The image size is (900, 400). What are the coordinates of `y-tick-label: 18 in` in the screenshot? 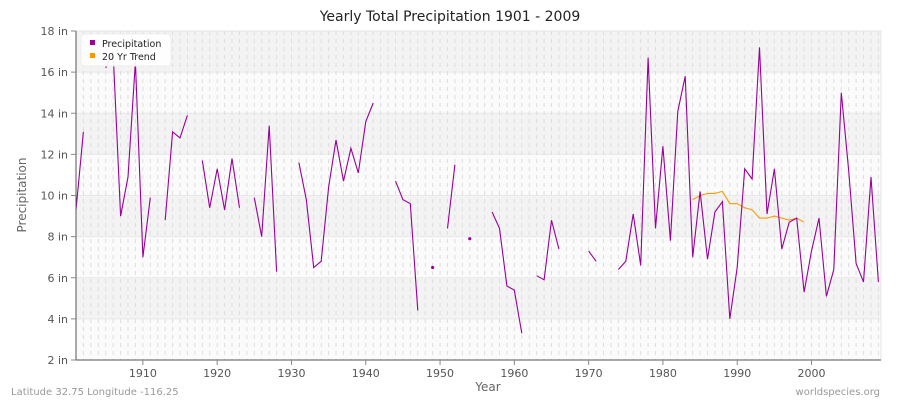 It's located at (54, 31).